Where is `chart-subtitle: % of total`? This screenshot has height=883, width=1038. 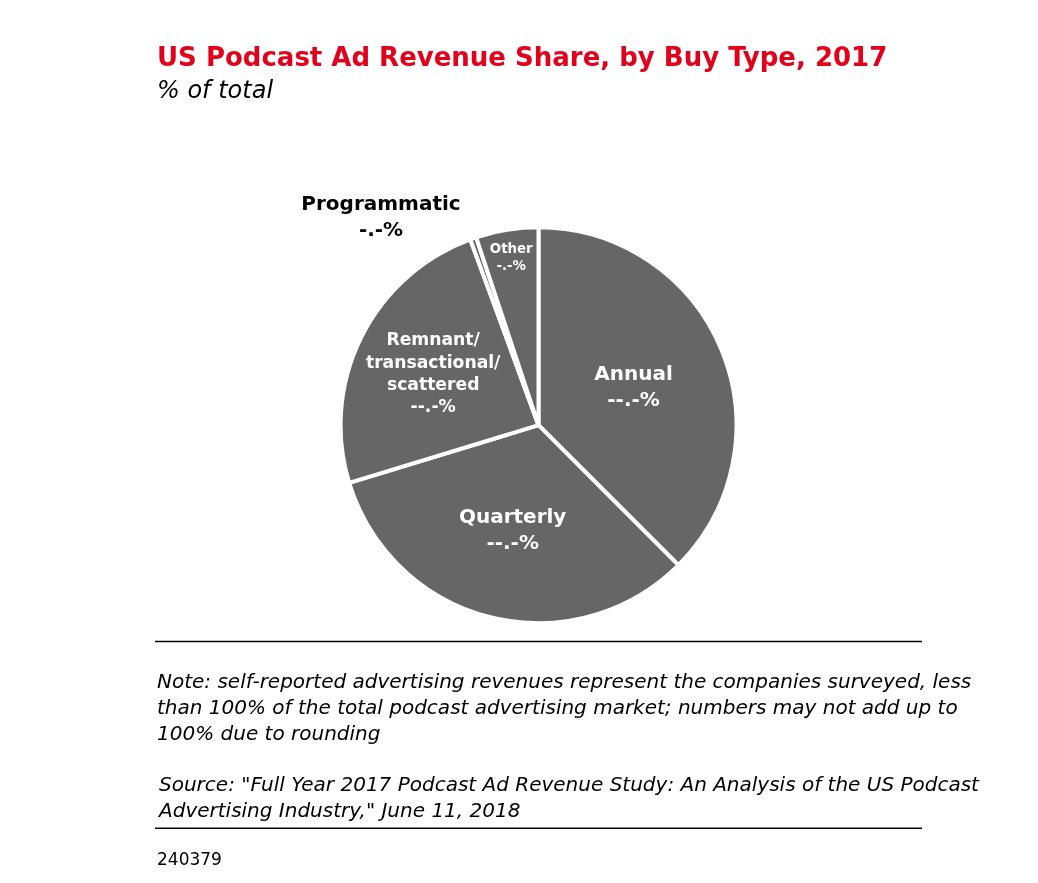 chart-subtitle: % of total is located at coordinates (215, 90).